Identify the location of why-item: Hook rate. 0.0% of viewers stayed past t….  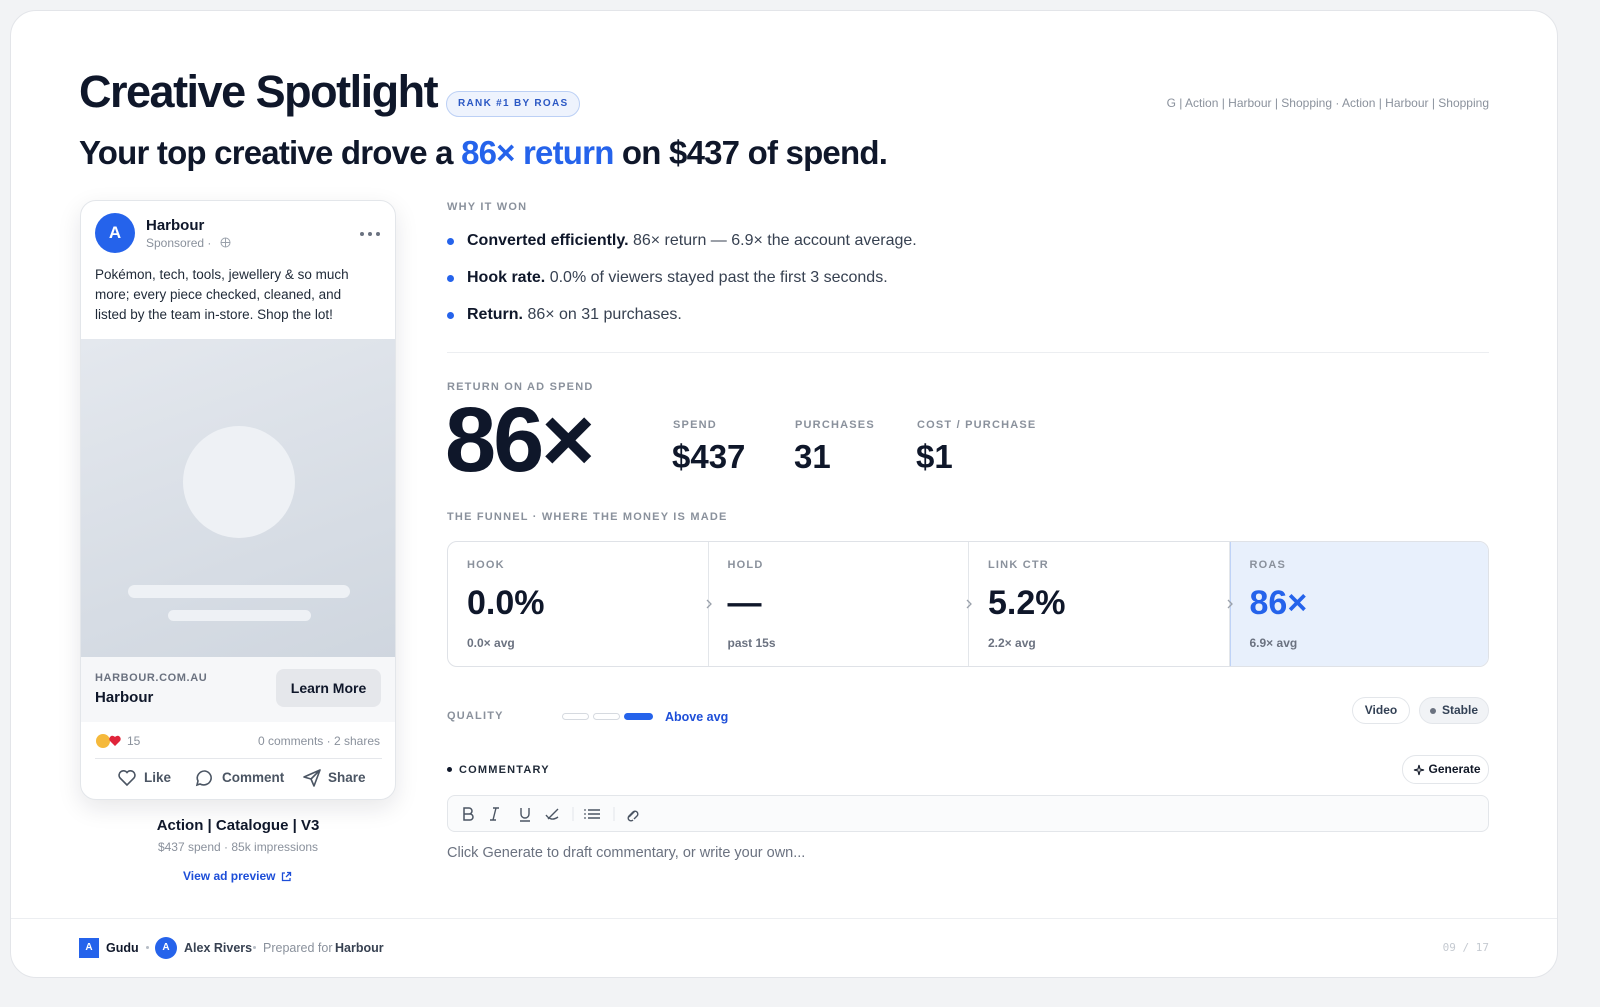
(682, 286).